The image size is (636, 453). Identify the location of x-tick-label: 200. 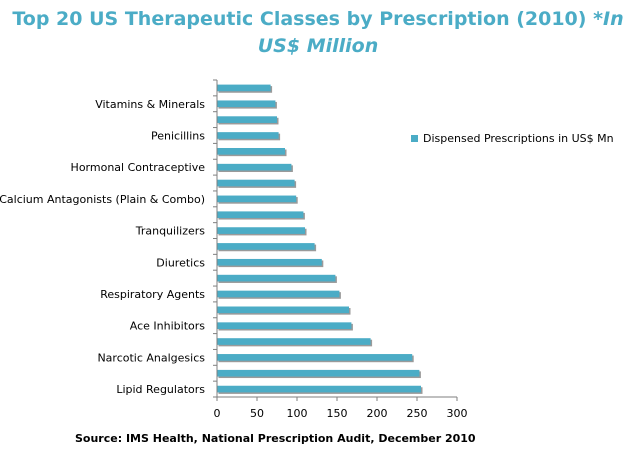
(377, 413).